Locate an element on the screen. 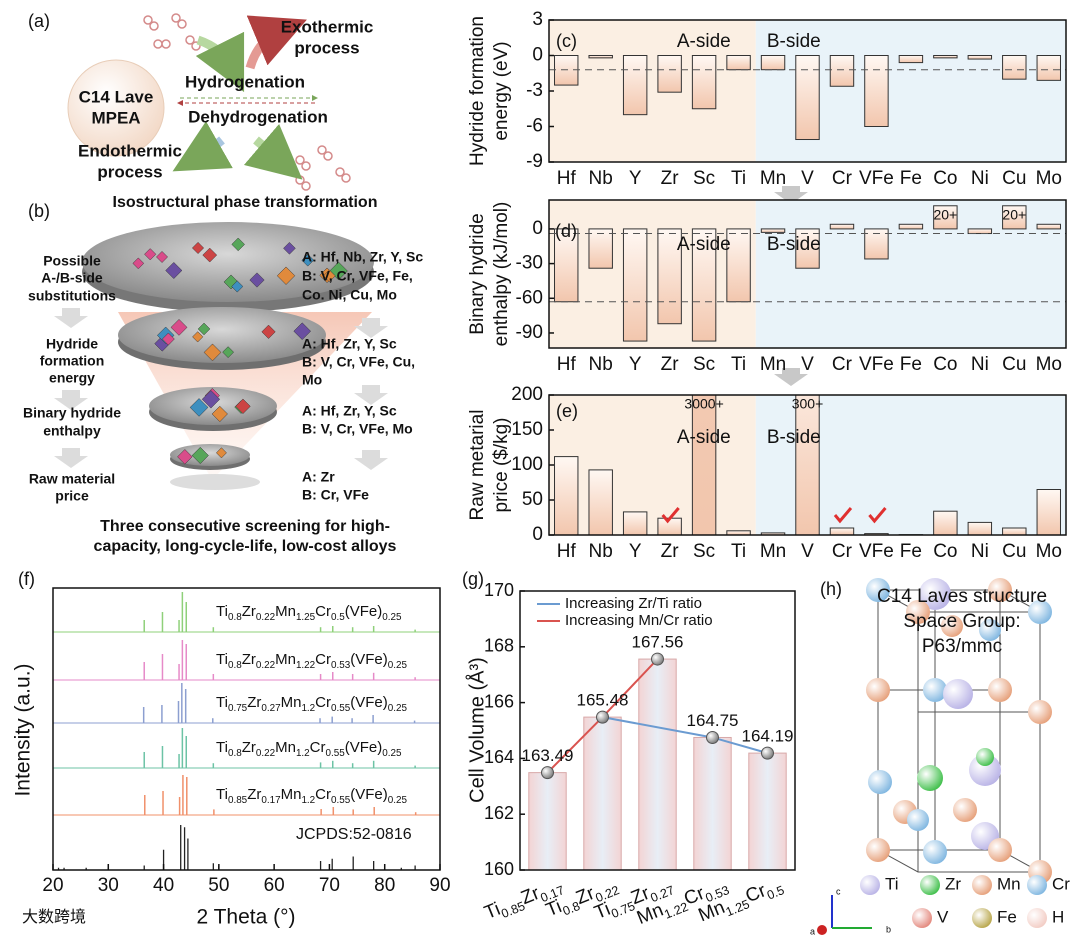 The height and width of the screenshot is (942, 1080). disk is located at coordinates (222, 335).